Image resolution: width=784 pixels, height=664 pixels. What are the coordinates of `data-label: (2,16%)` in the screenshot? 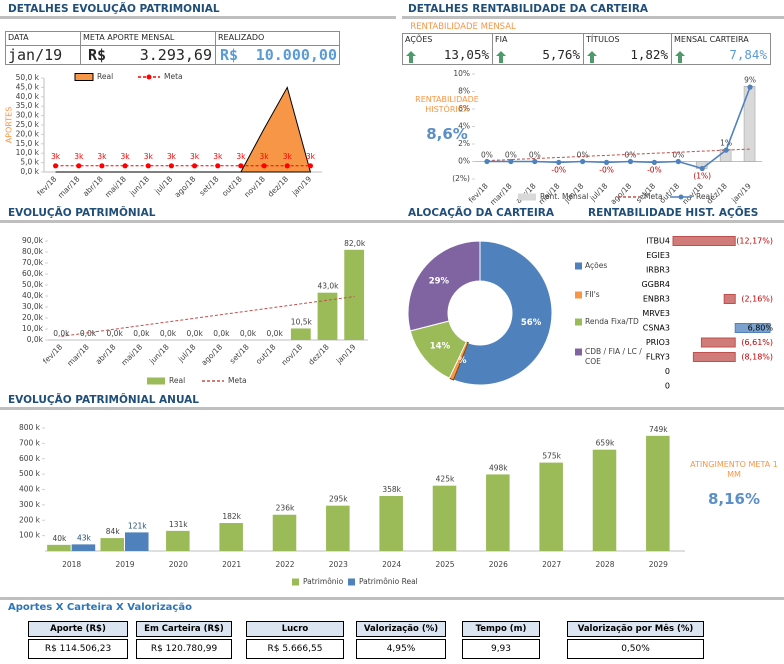 It's located at (757, 299).